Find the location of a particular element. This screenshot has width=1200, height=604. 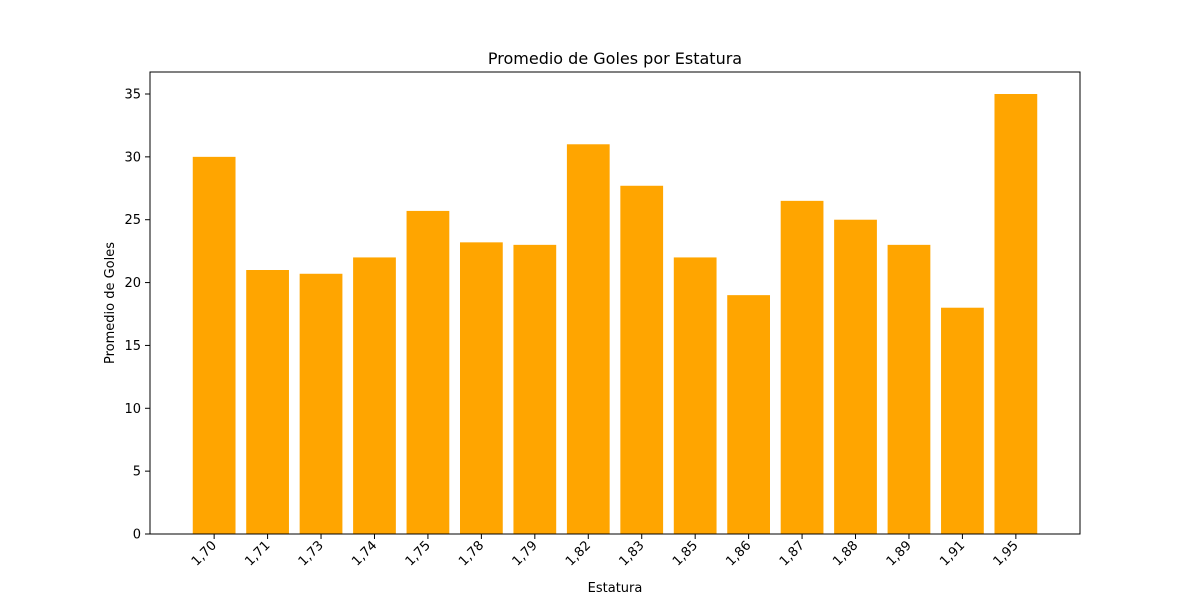

y-tick-label: 35 is located at coordinates (132, 95).